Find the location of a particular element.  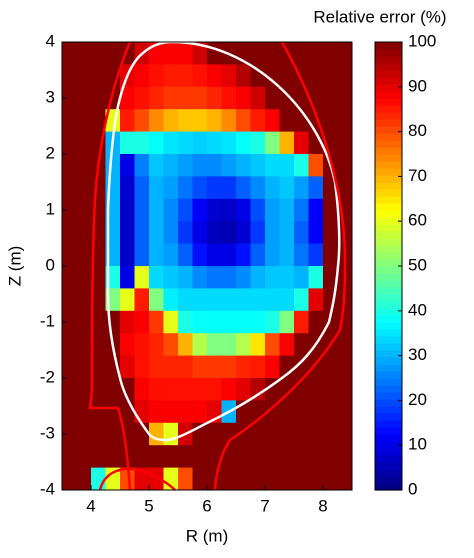

y-tick-label: 0 is located at coordinates (50, 264).